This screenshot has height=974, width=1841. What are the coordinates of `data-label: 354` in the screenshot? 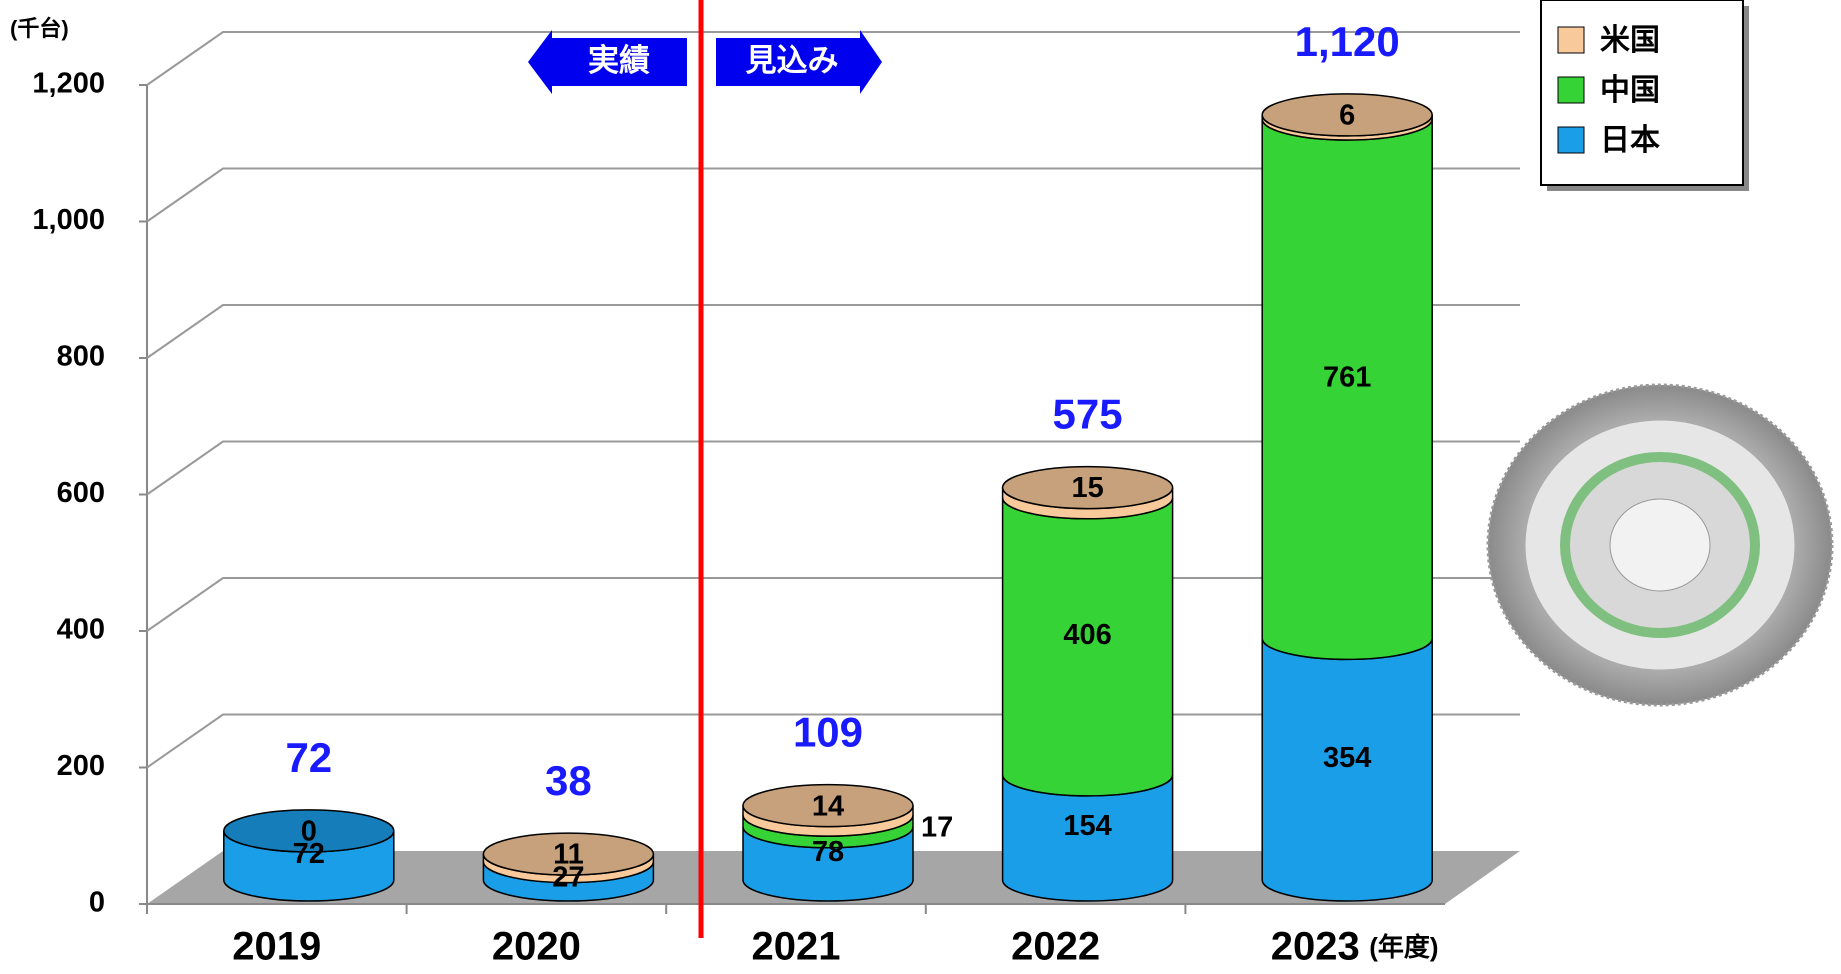 It's located at (1347, 758).